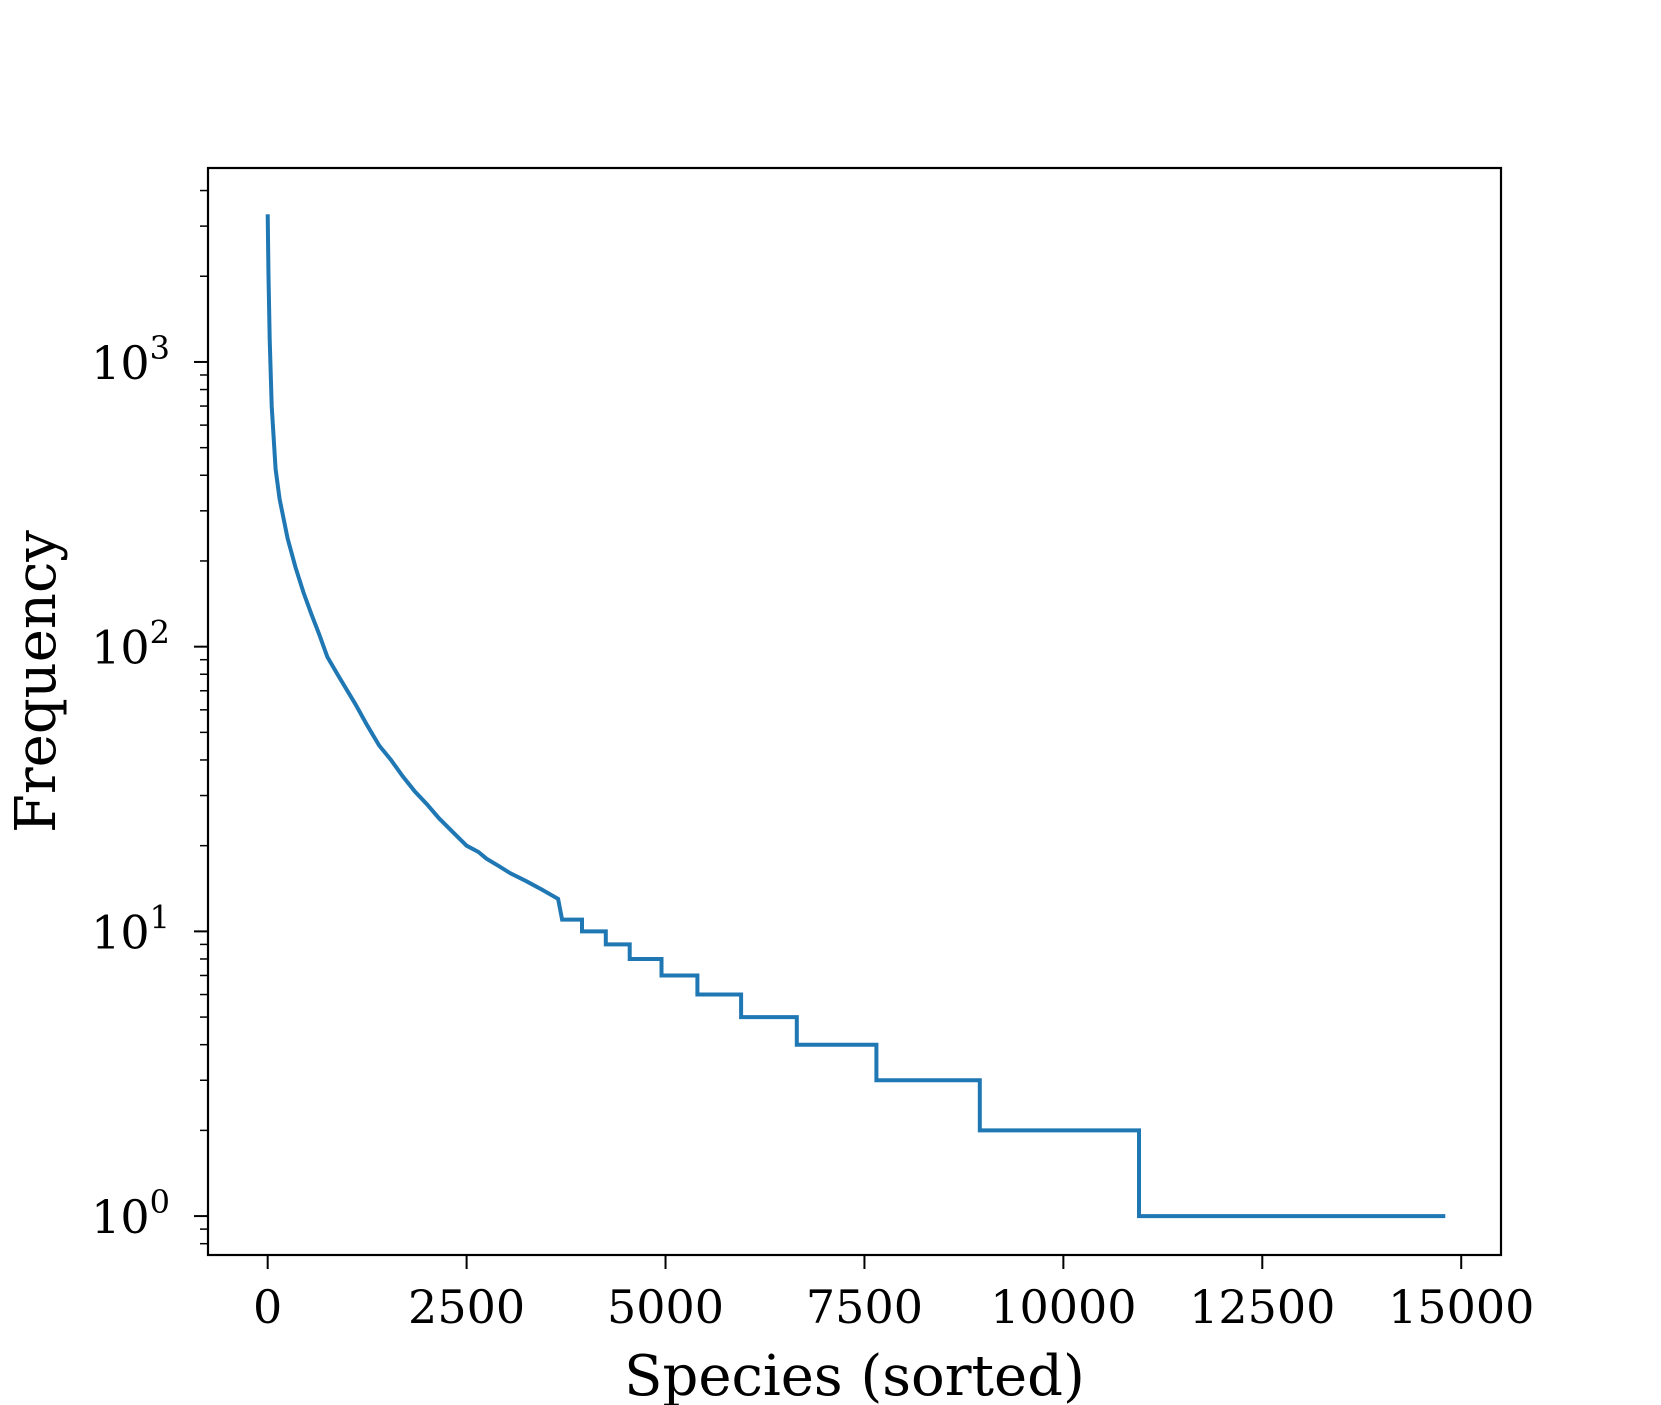 The width and height of the screenshot is (1661, 1405). What do you see at coordinates (864, 1307) in the screenshot?
I see `x-tick-label: 7500` at bounding box center [864, 1307].